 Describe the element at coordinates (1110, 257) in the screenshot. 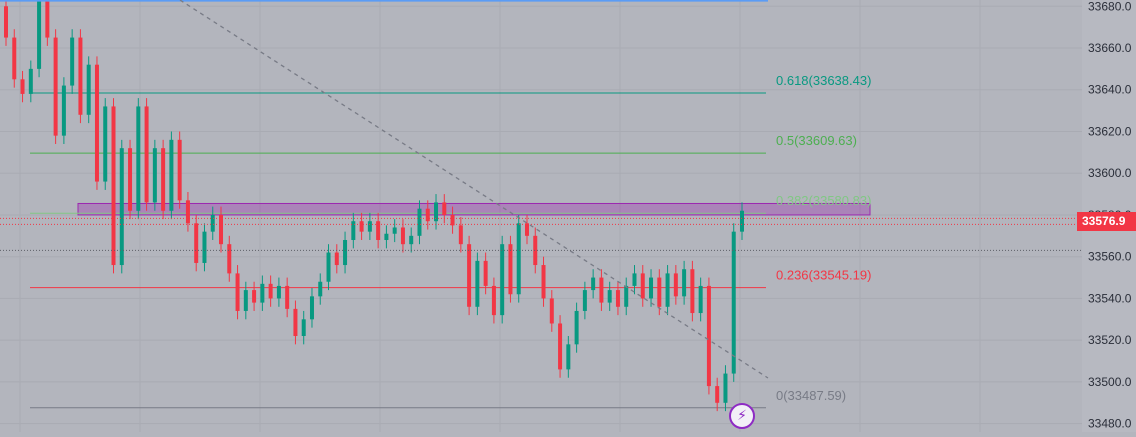

I see `y-tick-label: 33560.0` at that location.